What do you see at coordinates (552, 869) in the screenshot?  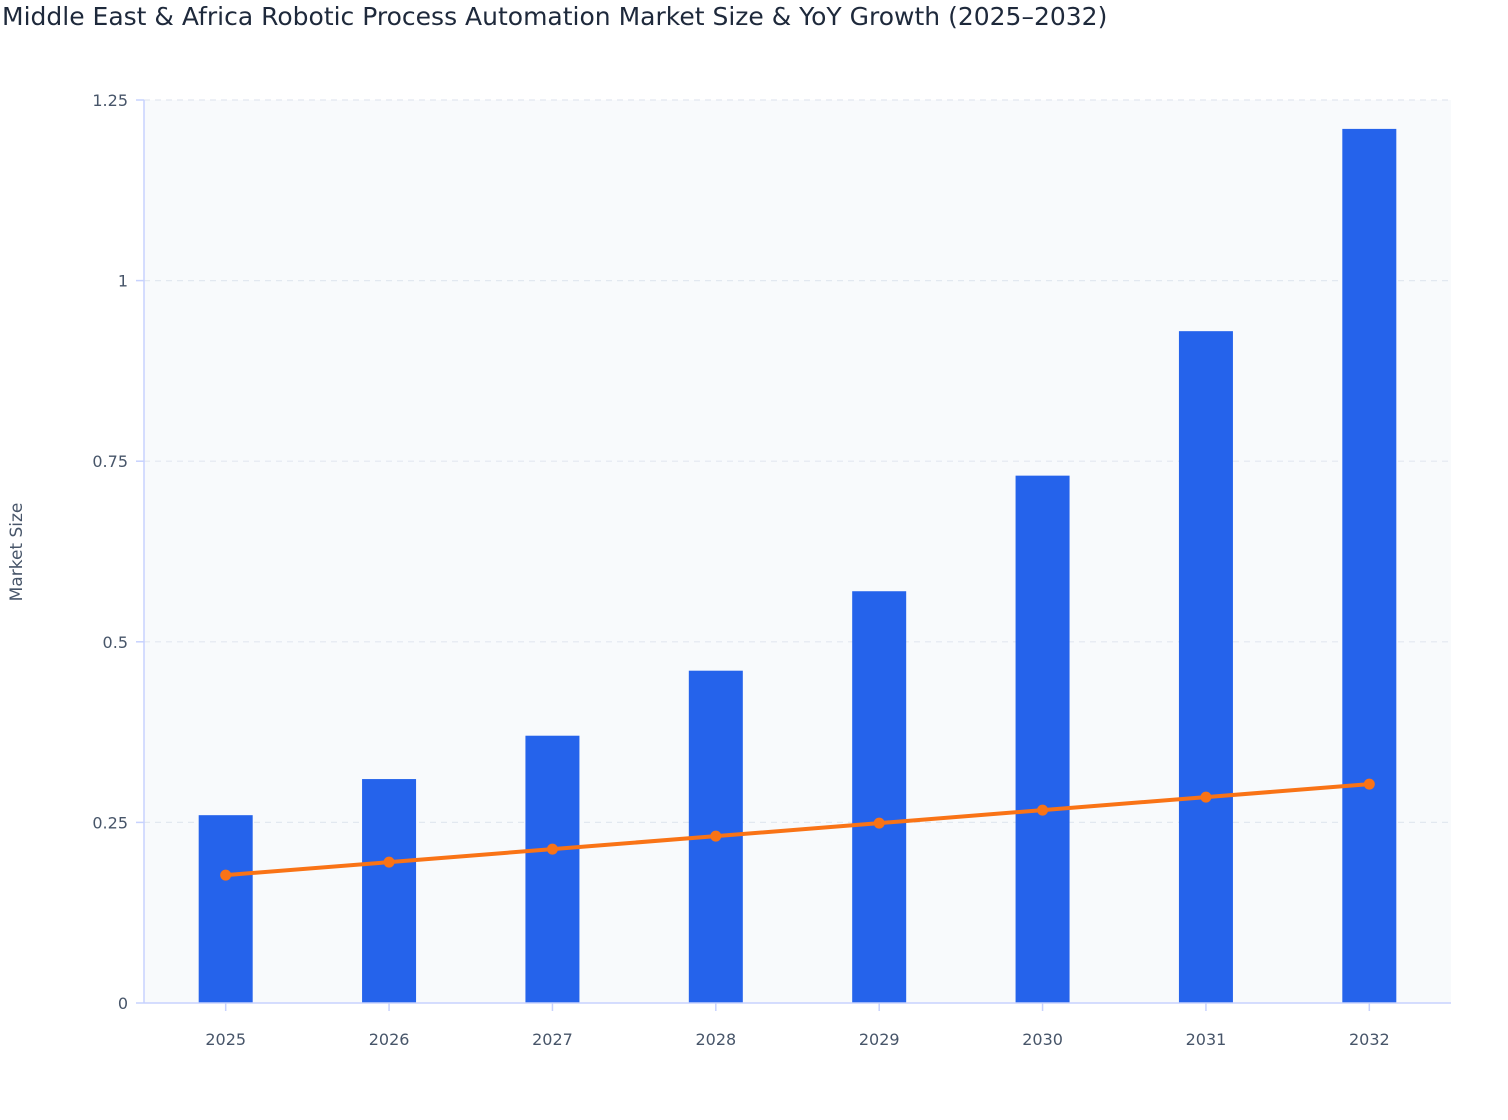 I see `bar-2027` at bounding box center [552, 869].